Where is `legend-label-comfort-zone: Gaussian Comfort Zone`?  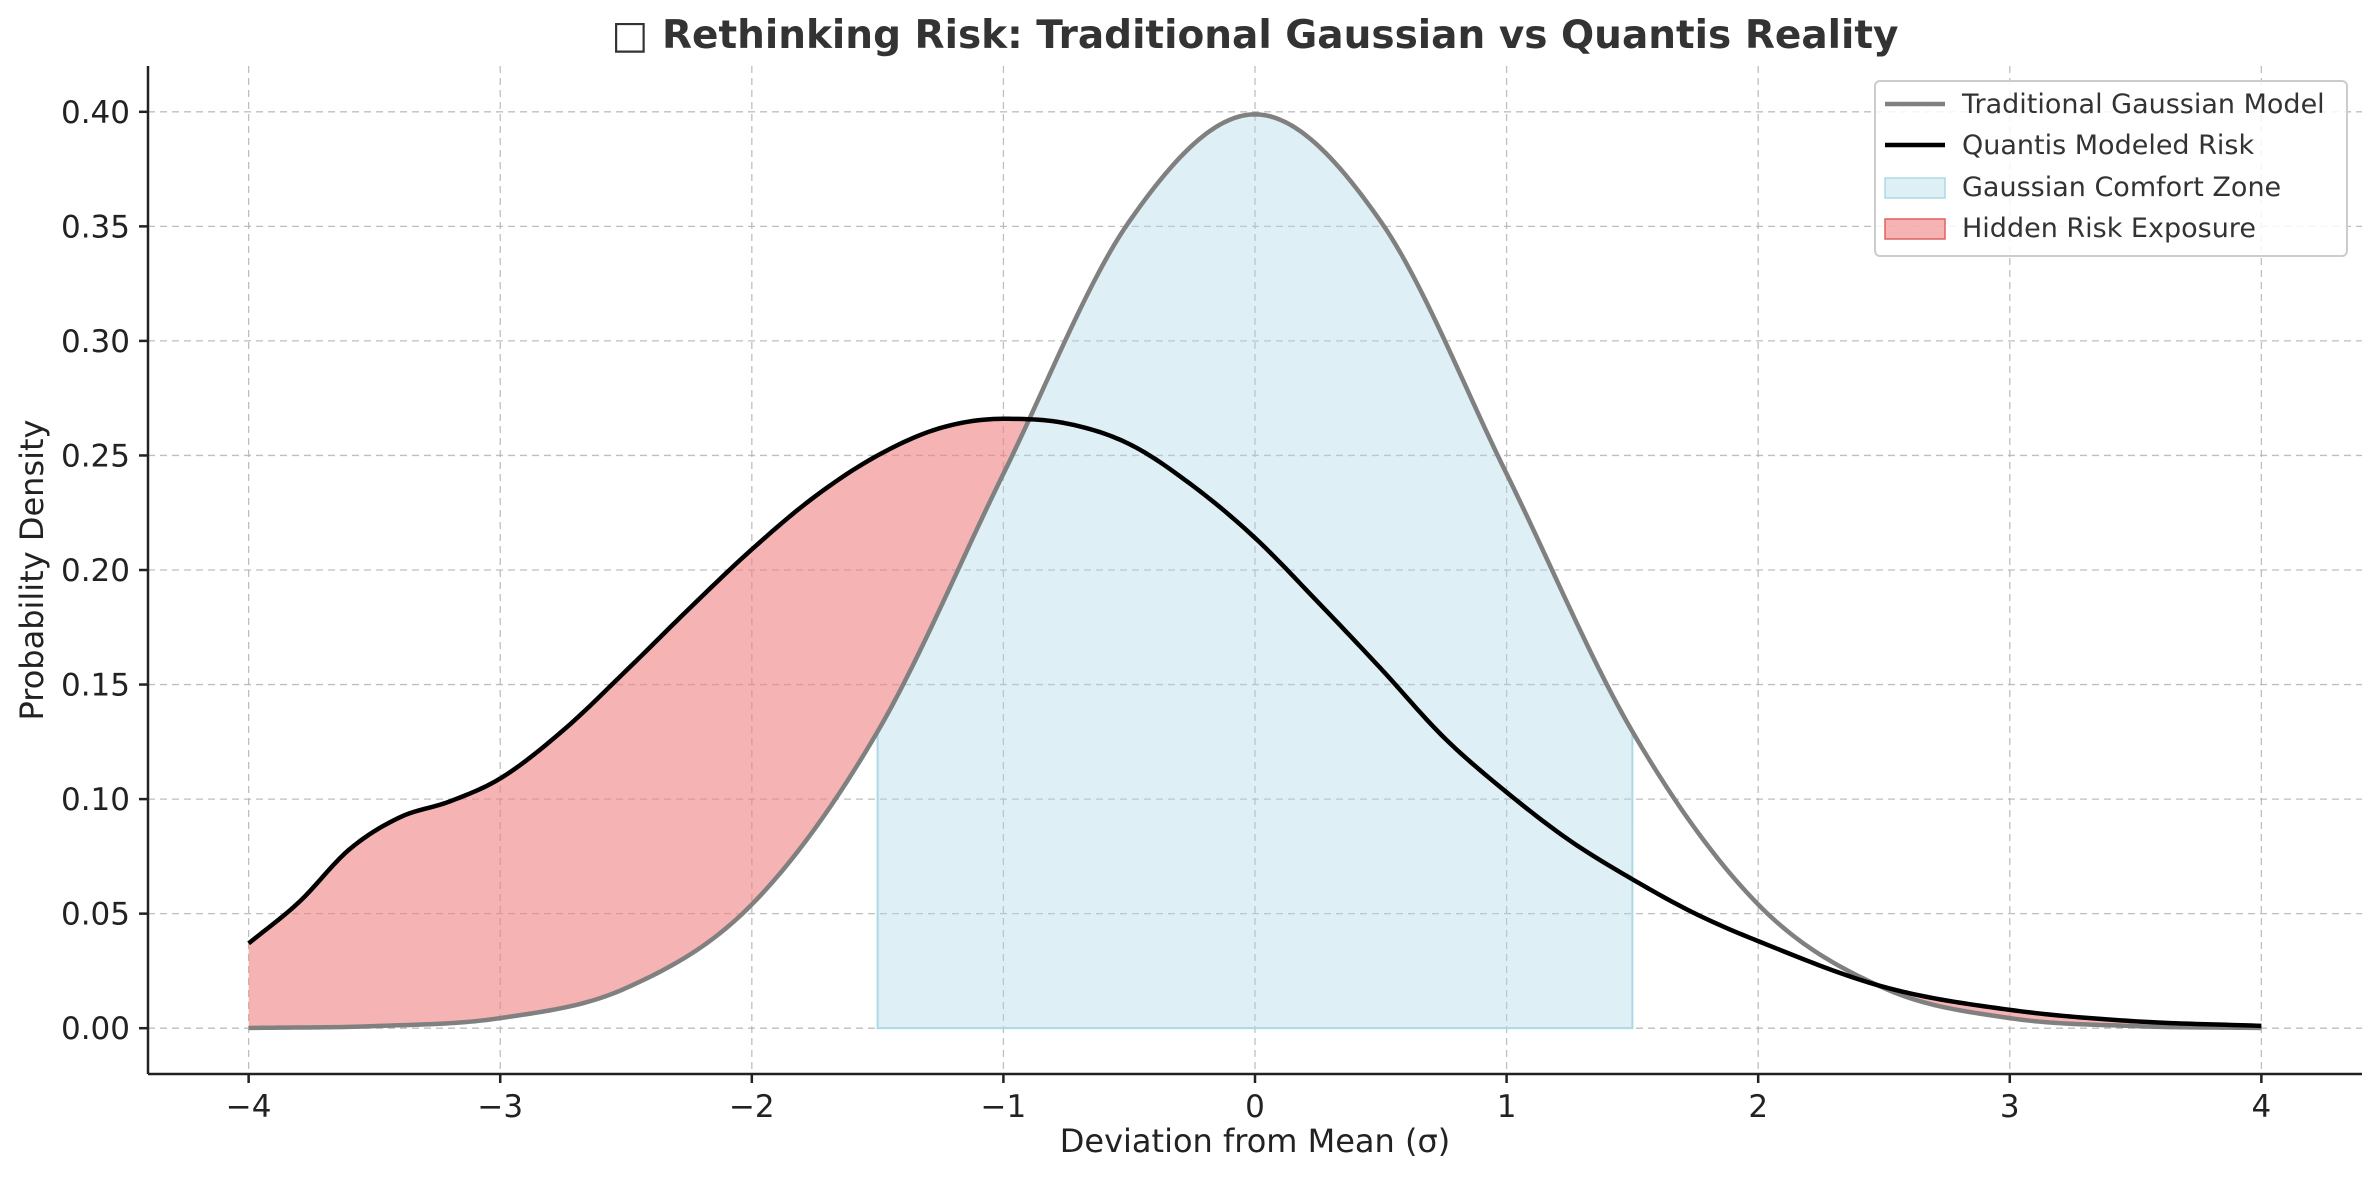 legend-label-comfort-zone: Gaussian Comfort Zone is located at coordinates (2121, 187).